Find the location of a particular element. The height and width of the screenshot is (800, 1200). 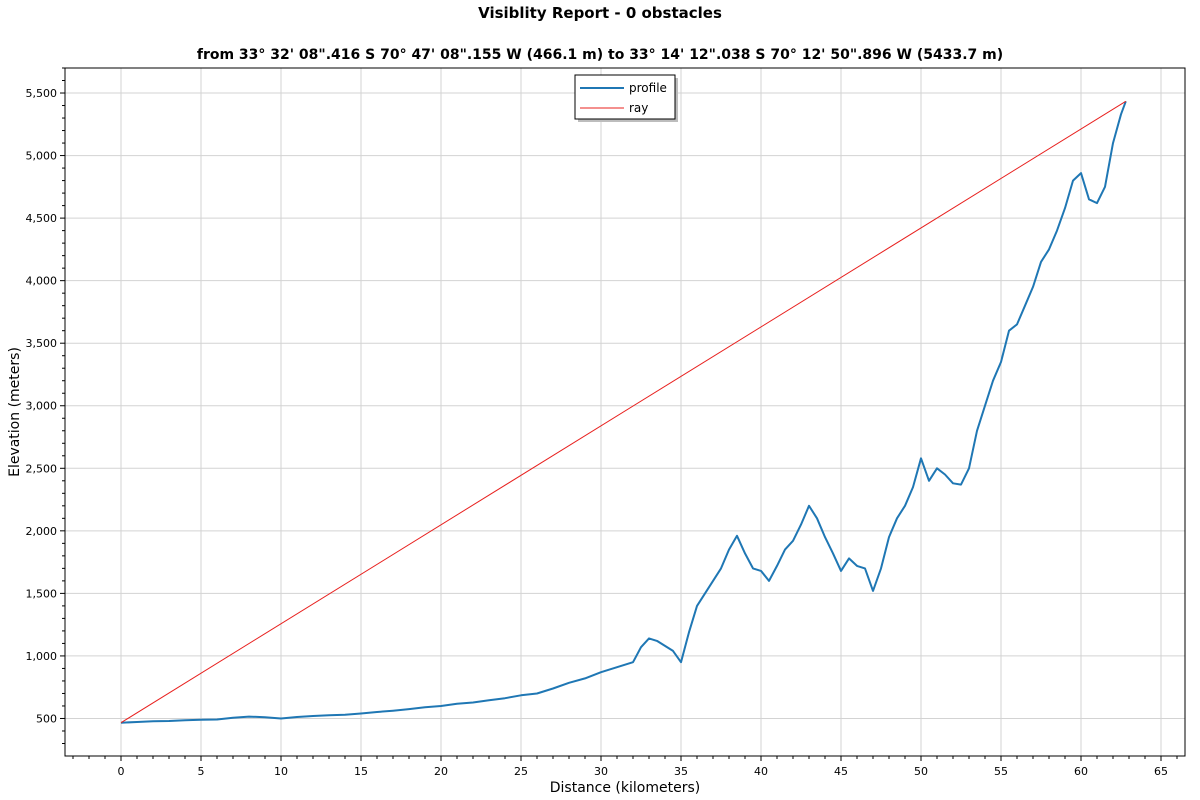

x-tick-label: 65 is located at coordinates (1161, 771).